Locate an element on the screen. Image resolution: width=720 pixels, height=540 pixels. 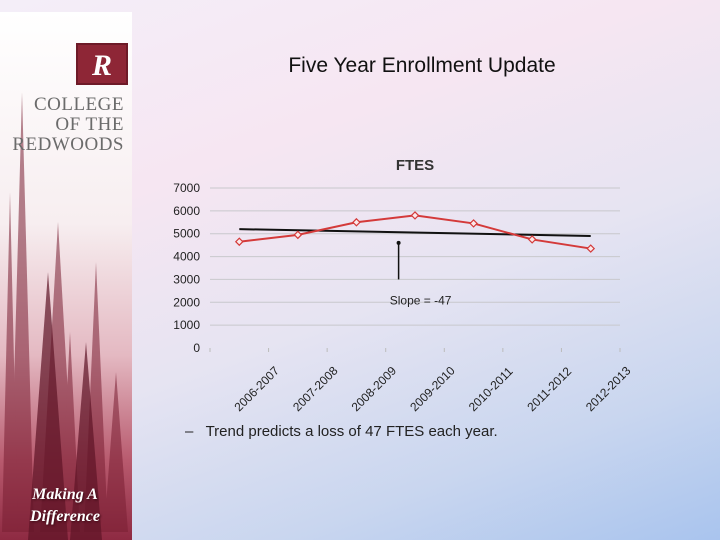
x-tick-label: 2010-2011 is located at coordinates (491, 389).